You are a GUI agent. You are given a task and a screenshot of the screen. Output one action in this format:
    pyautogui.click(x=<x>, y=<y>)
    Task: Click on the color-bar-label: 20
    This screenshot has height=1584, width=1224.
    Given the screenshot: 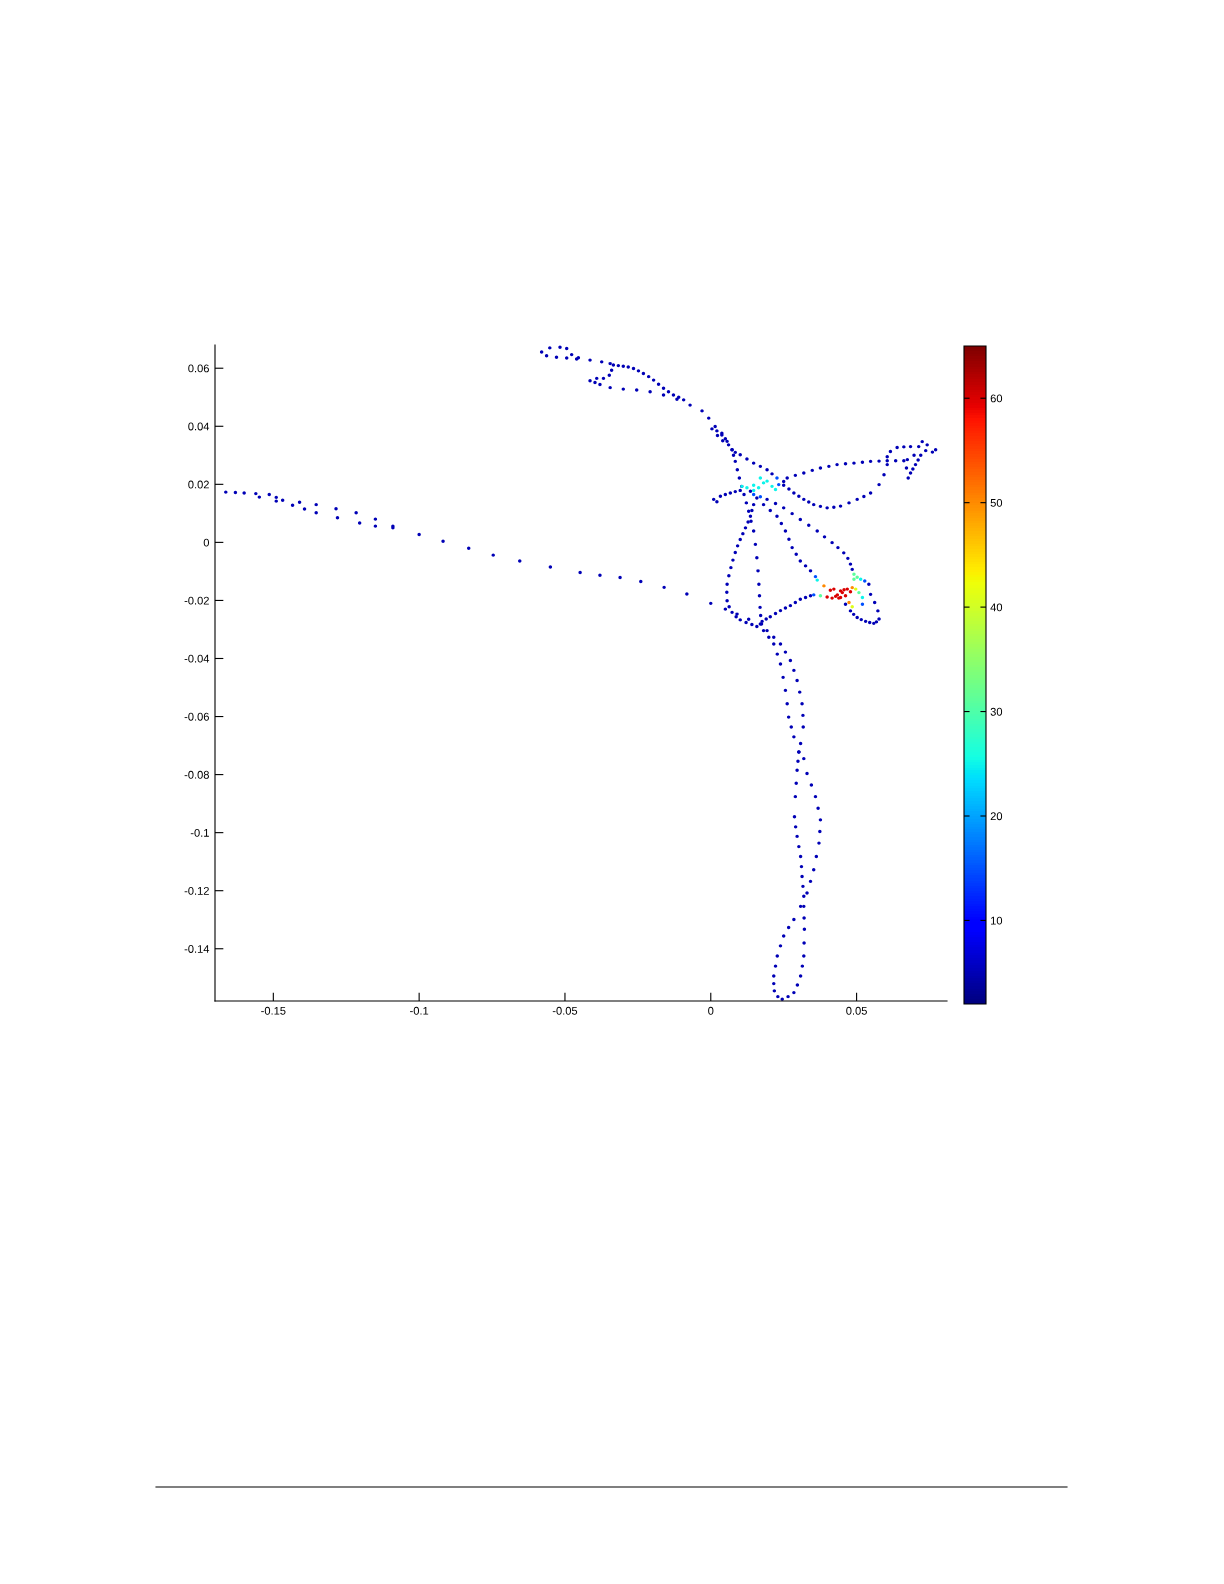 What is the action you would take?
    pyautogui.click(x=996, y=816)
    